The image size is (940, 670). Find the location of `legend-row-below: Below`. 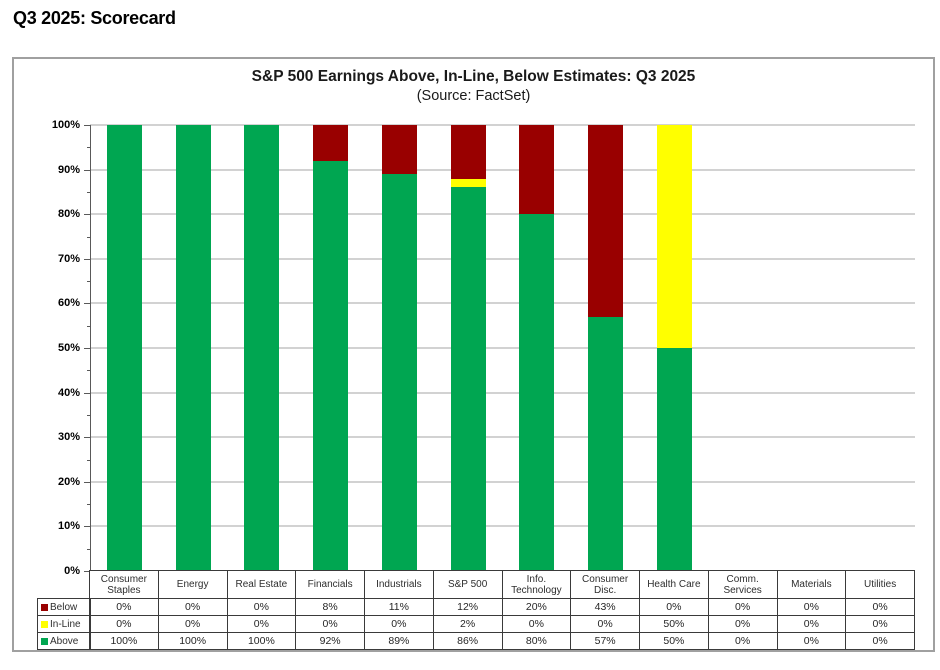

legend-row-below: Below is located at coordinates (64, 607).